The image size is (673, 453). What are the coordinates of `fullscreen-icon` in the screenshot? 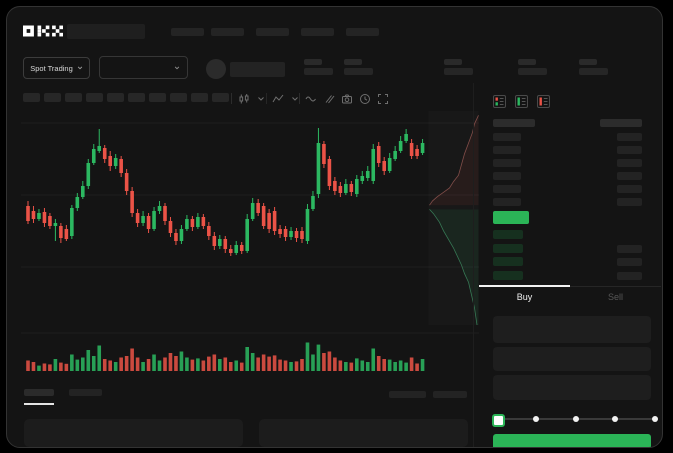 It's located at (383, 99).